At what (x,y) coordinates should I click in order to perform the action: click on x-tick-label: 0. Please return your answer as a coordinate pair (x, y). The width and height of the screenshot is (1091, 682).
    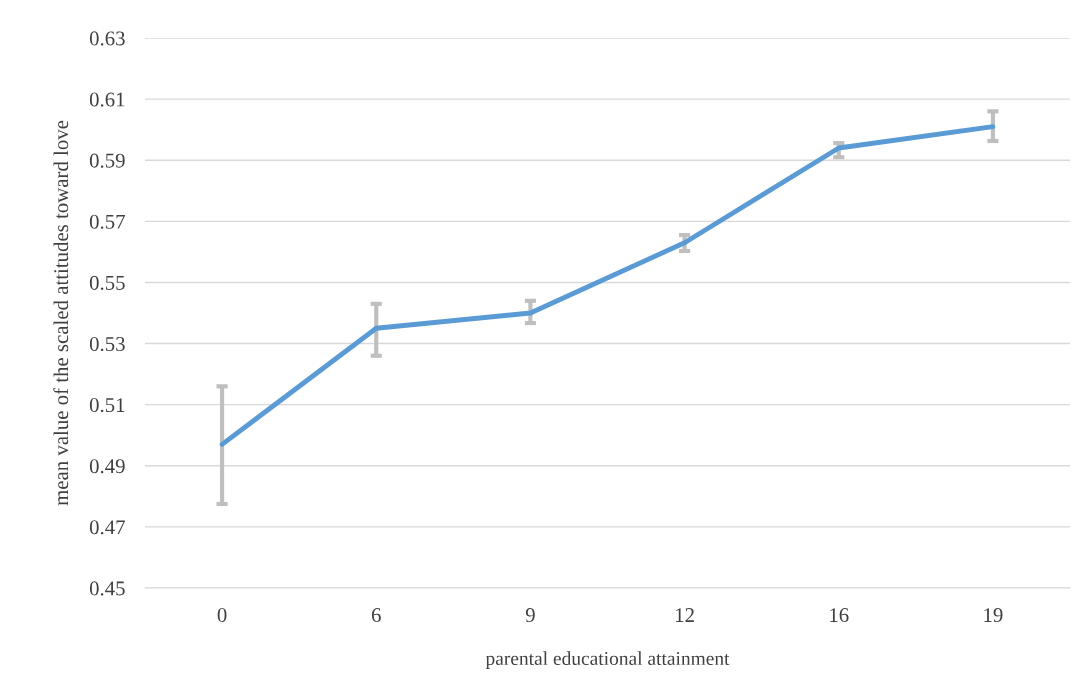
    Looking at the image, I should click on (222, 615).